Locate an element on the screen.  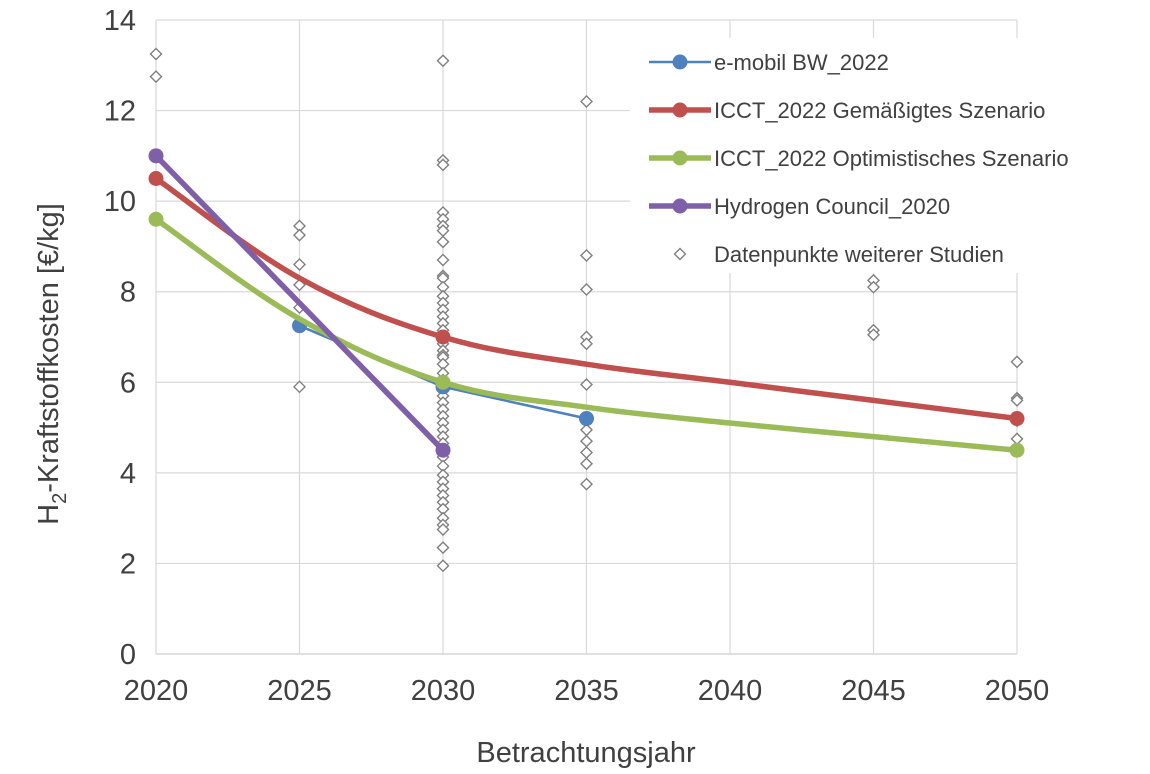
y-axis-title-rest: -Kraftstoffkosten [€/kg] is located at coordinates (49, 348).